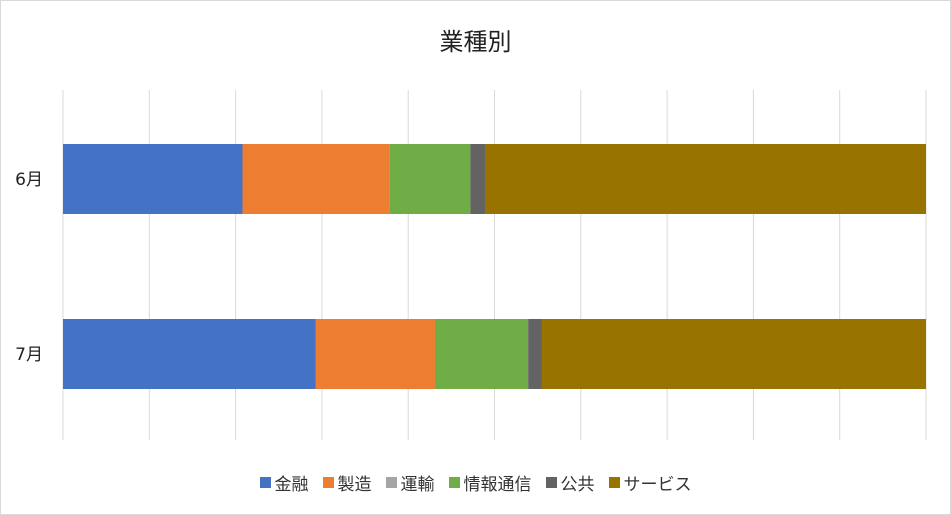 The height and width of the screenshot is (515, 951). Describe the element at coordinates (497, 485) in the screenshot. I see `legend-label: 情報通信` at that location.